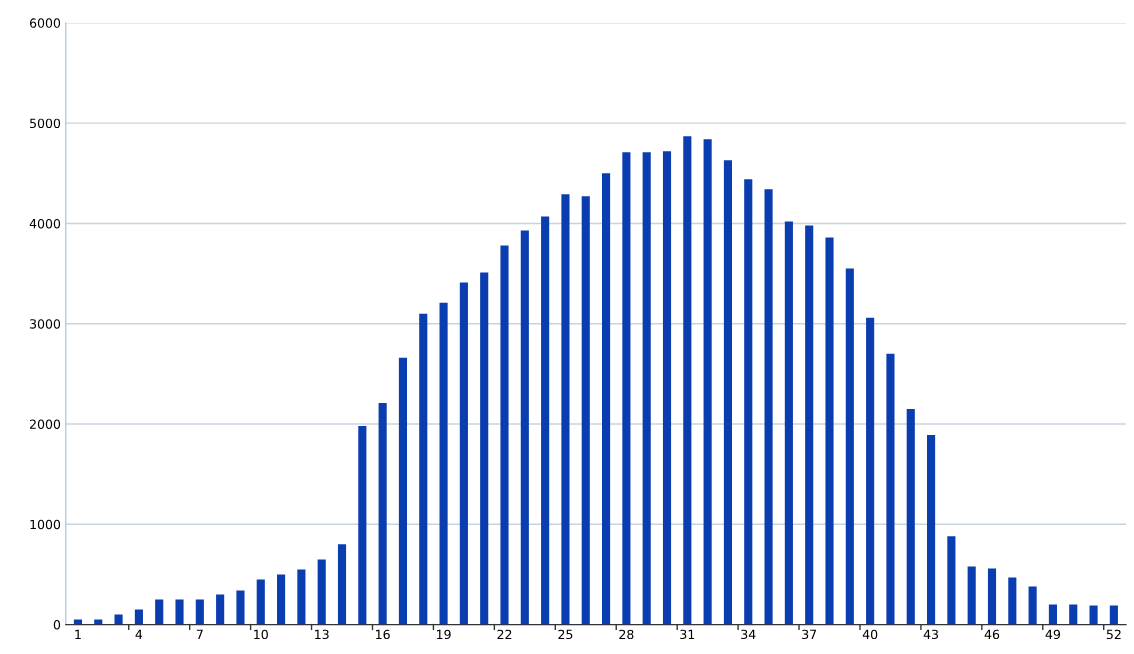 Image resolution: width=1134 pixels, height=654 pixels. Describe the element at coordinates (383, 634) in the screenshot. I see `x-tick-label: 16` at that location.